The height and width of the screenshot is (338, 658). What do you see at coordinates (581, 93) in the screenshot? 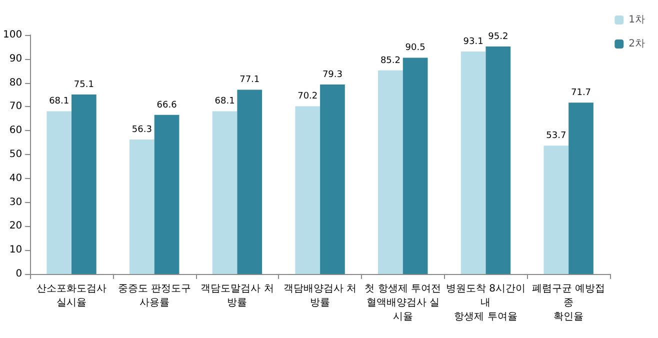
I see `data-label: 71.7` at bounding box center [581, 93].